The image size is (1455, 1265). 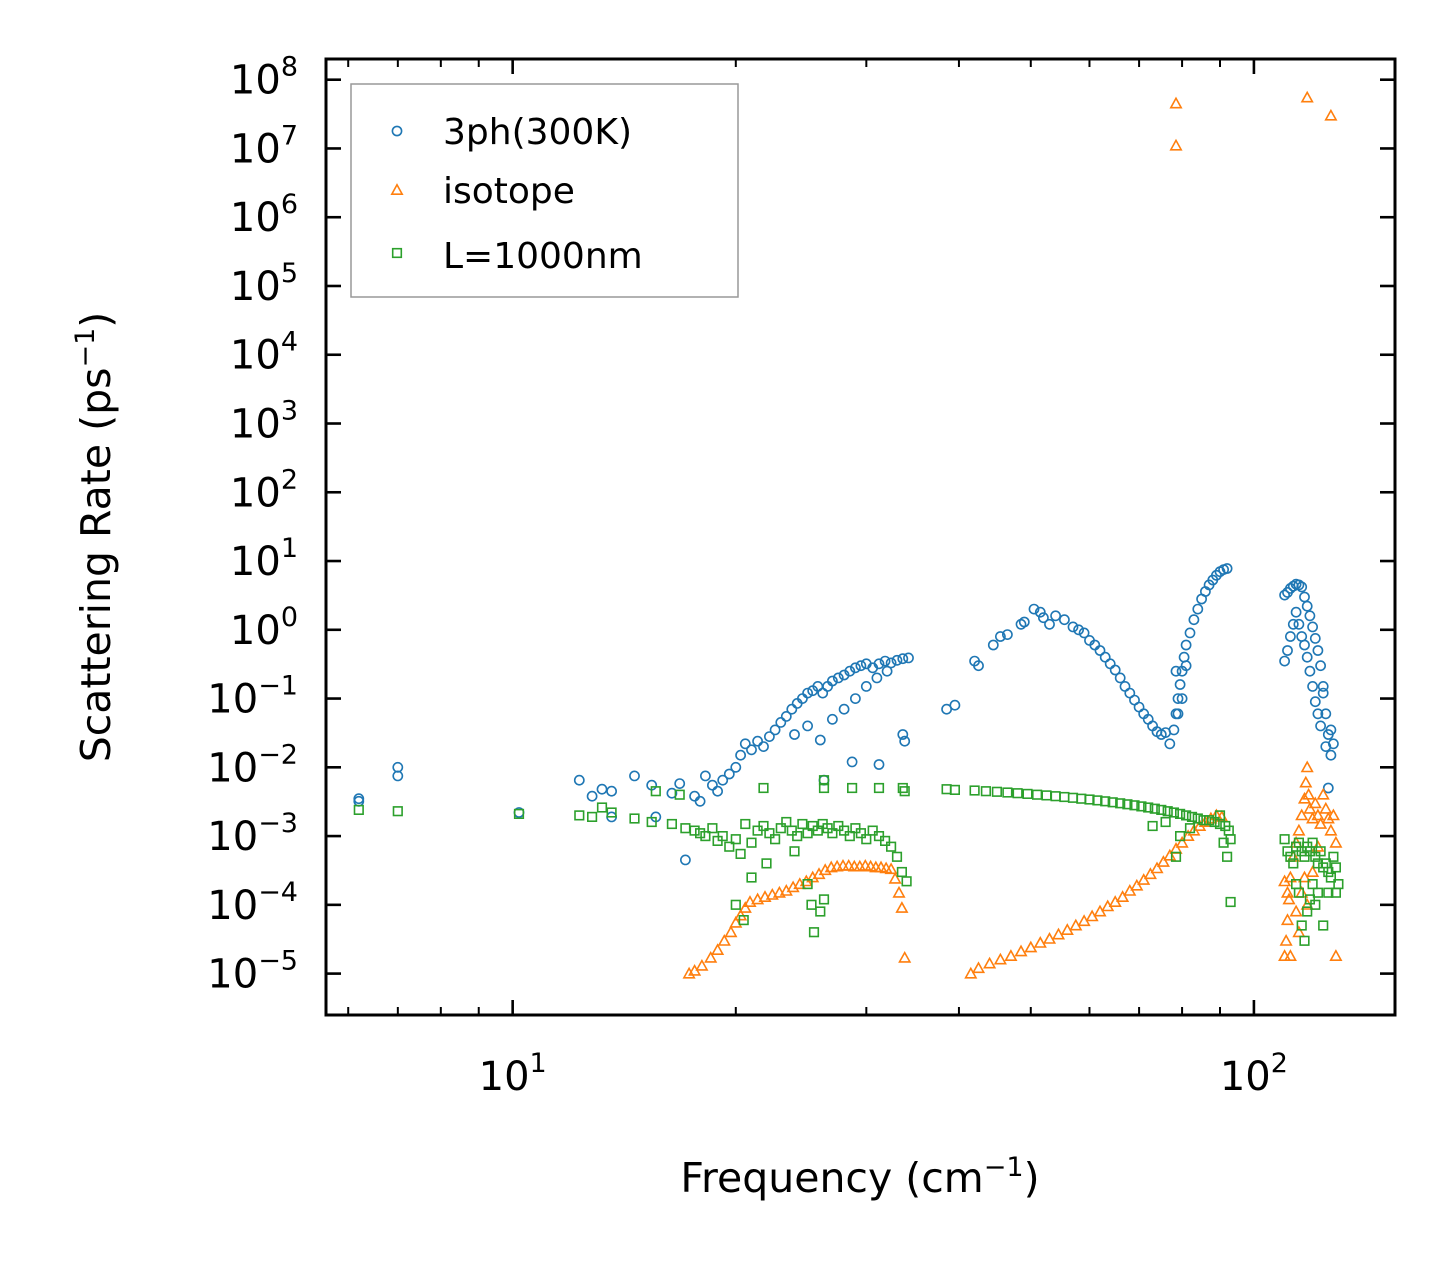 I want to click on x-tick-label-exp: 1, so click(x=538, y=1063).